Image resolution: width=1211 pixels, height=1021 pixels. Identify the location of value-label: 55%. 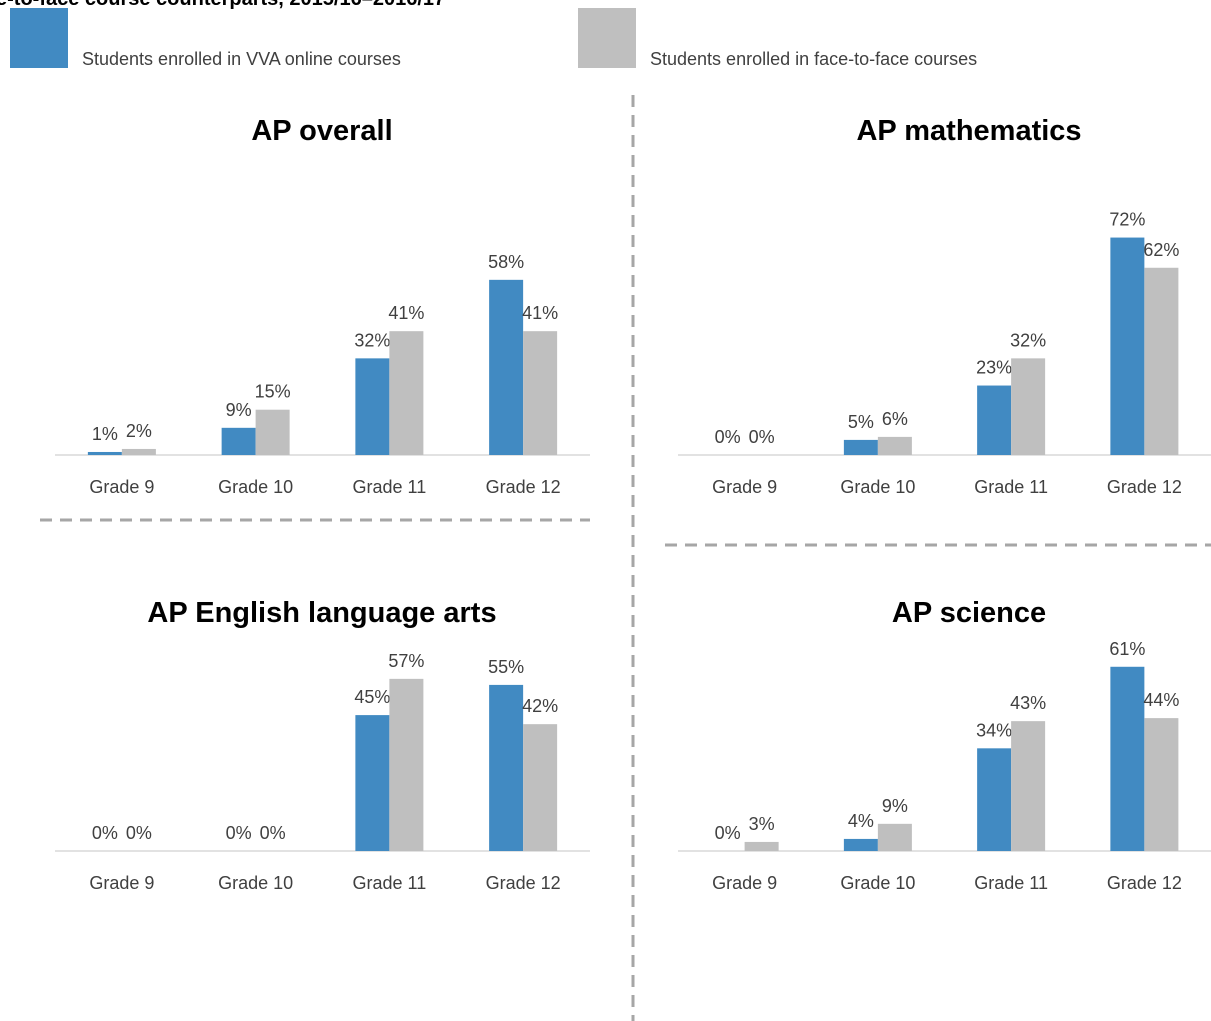
(506, 667).